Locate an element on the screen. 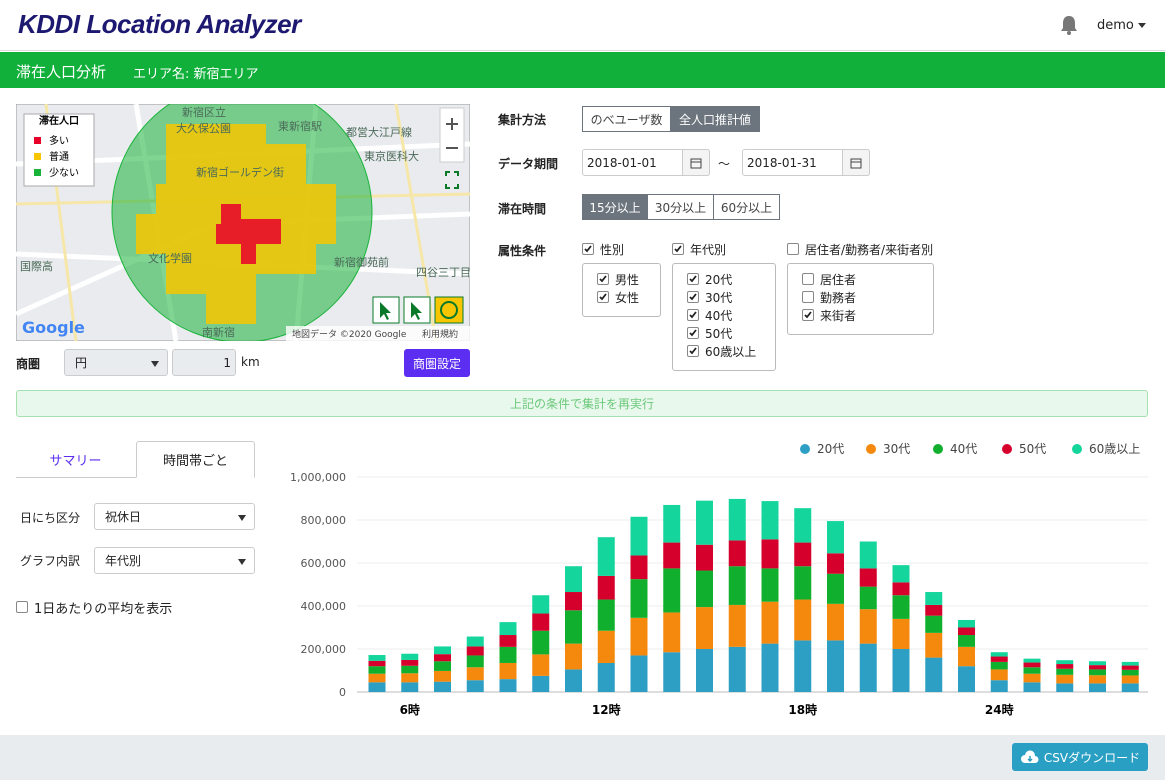  tab: サマリー is located at coordinates (75, 461).